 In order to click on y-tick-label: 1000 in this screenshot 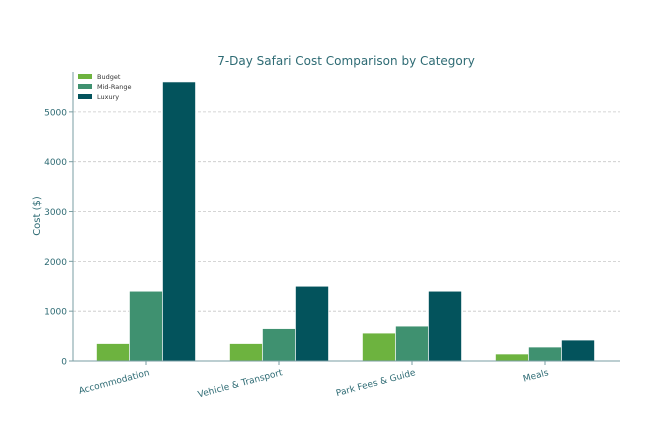, I will do `click(55, 313)`.